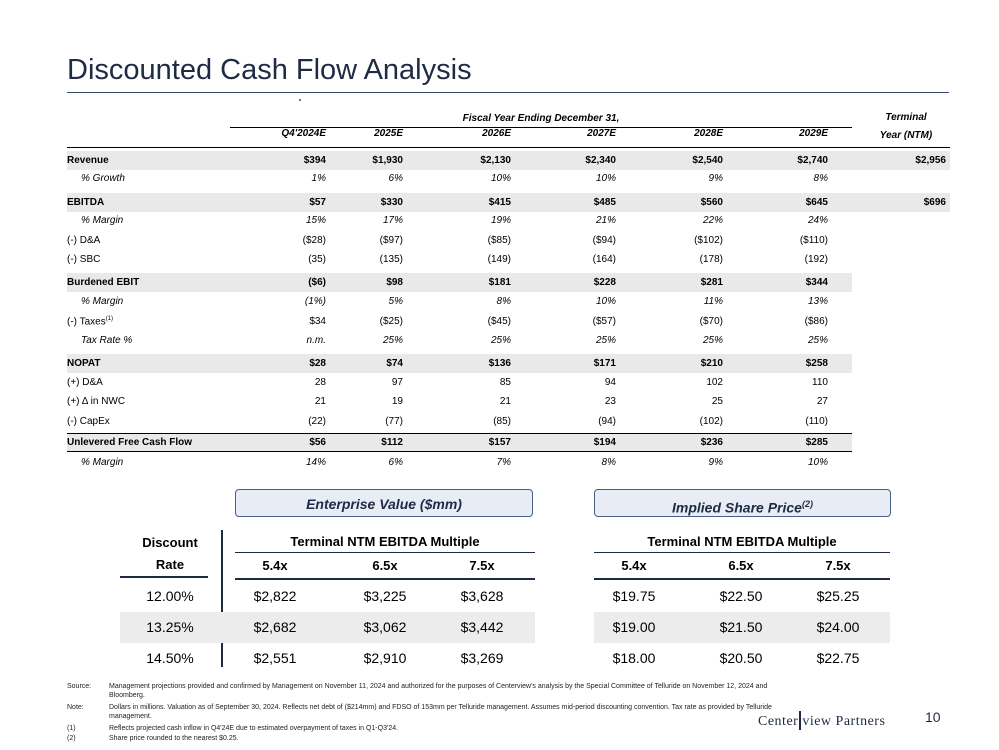 This screenshot has height=750, width=999. I want to click on ev-sensitivity-row: 14.50% $2,551 $2,910 $3,269, so click(327, 658).